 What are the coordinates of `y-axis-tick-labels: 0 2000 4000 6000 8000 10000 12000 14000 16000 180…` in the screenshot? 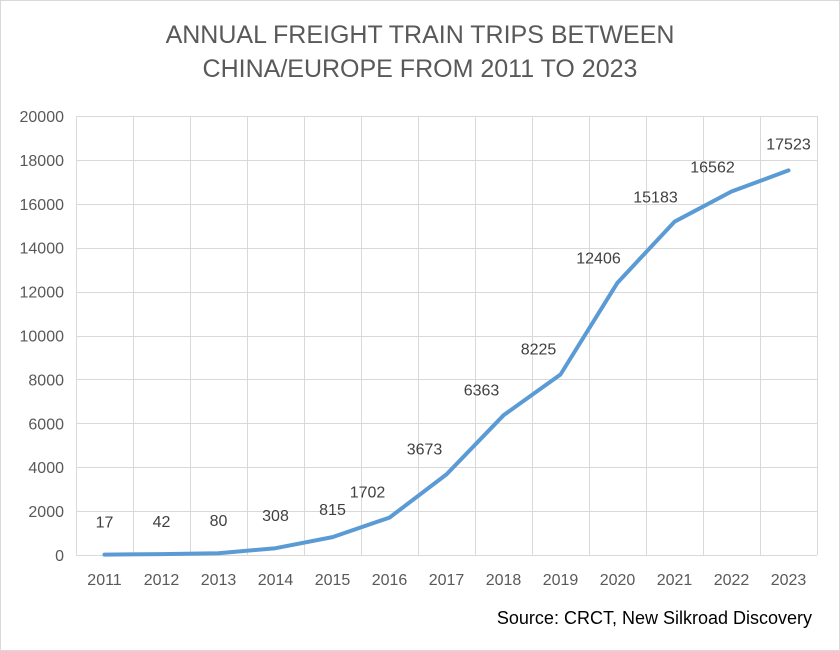 It's located at (42, 337).